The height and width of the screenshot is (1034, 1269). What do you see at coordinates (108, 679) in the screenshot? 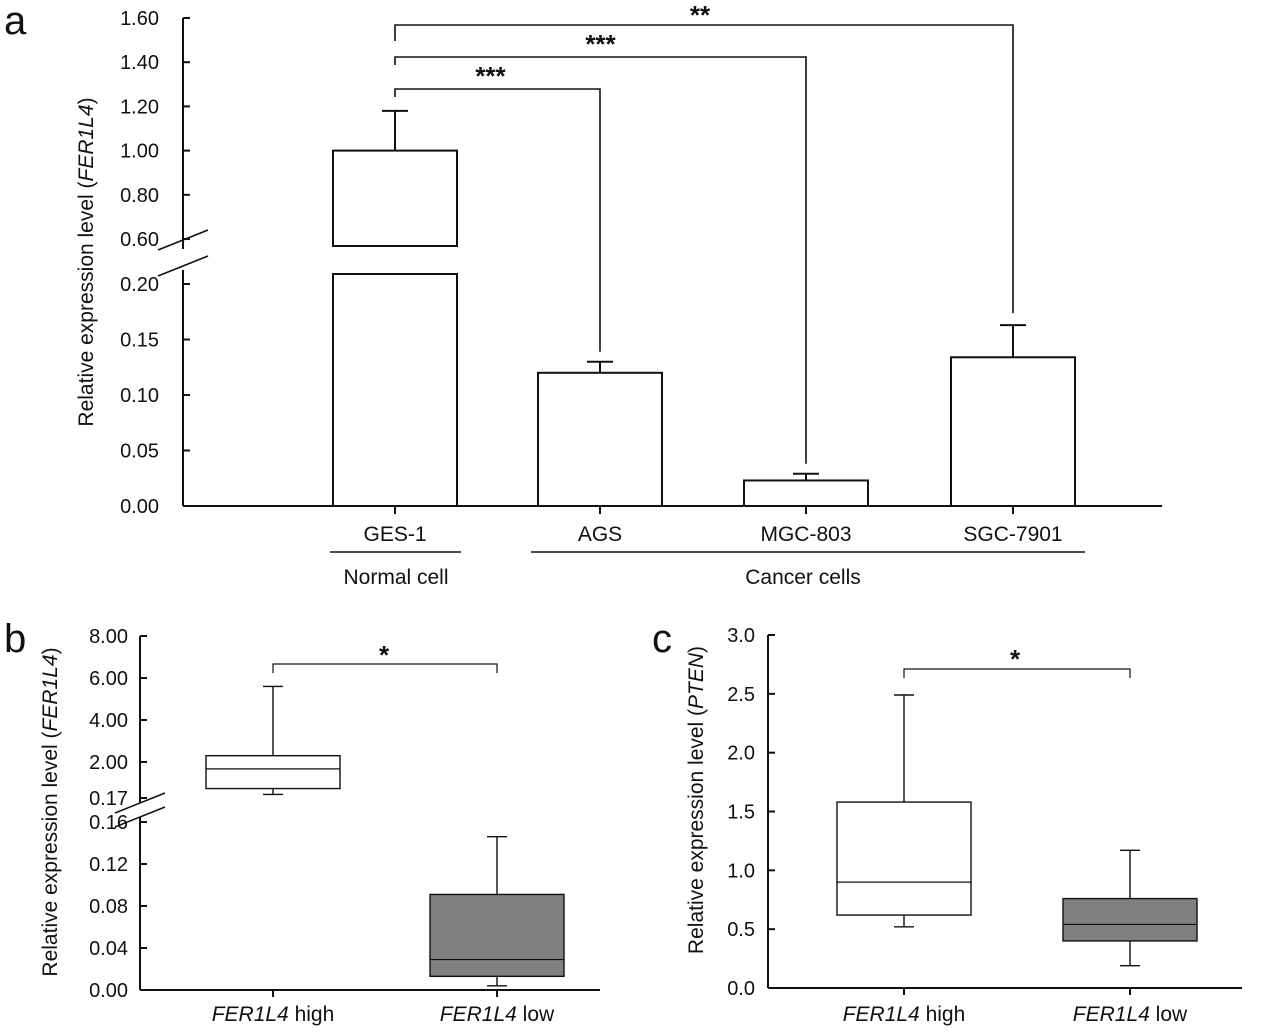
I see `y-tick-label: 6.00` at bounding box center [108, 679].